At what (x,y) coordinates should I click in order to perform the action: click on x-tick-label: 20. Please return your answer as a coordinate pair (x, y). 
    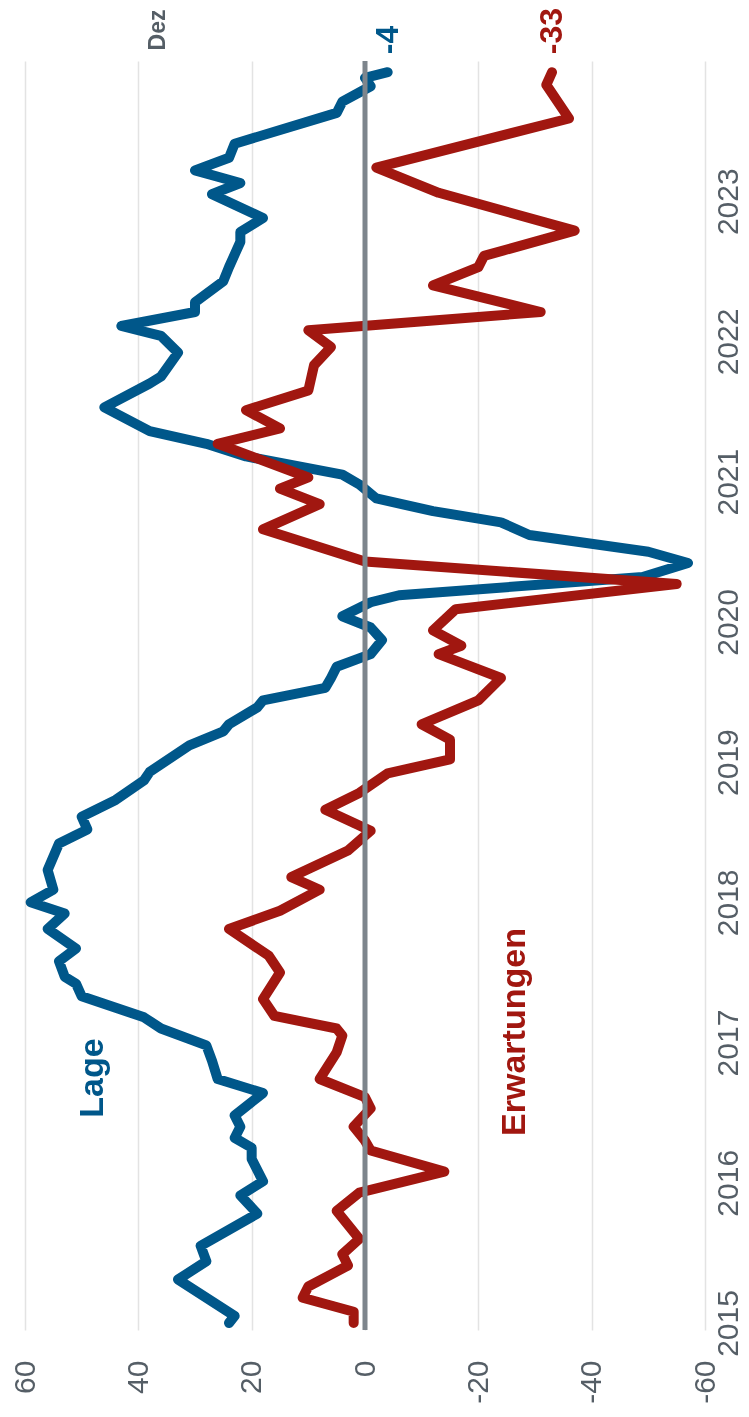
    Looking at the image, I should click on (251, 1377).